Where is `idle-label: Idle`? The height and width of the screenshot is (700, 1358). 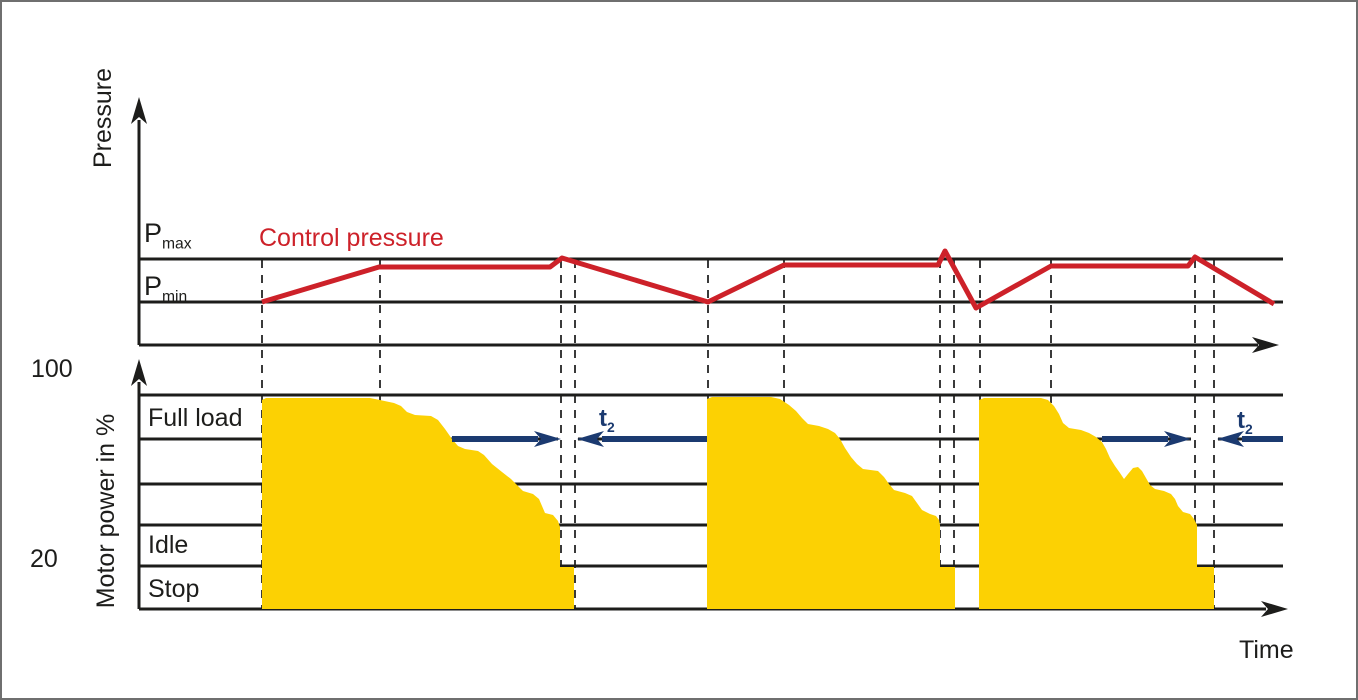 idle-label: Idle is located at coordinates (168, 545).